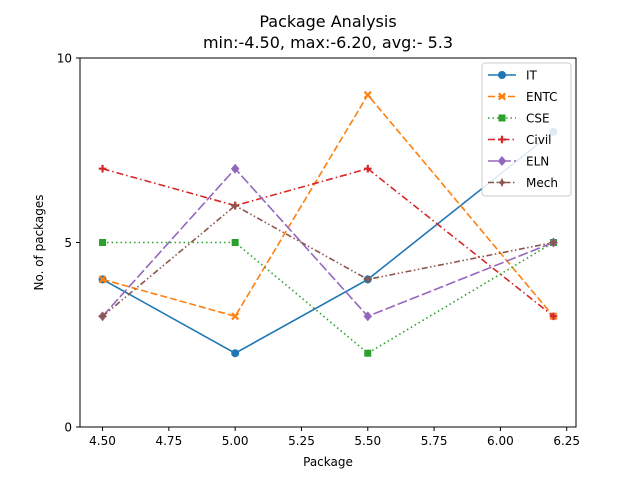  What do you see at coordinates (526, 129) in the screenshot?
I see `legend: IT ENTC CSE Civil ELN Mech` at bounding box center [526, 129].